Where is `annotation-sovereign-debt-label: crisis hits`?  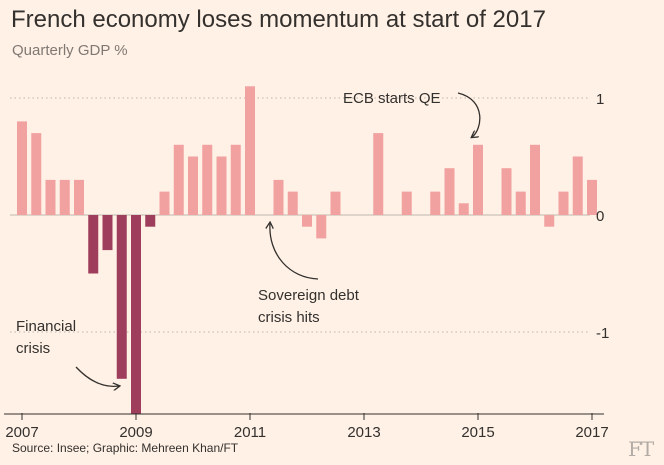 annotation-sovereign-debt-label: crisis hits is located at coordinates (289, 317).